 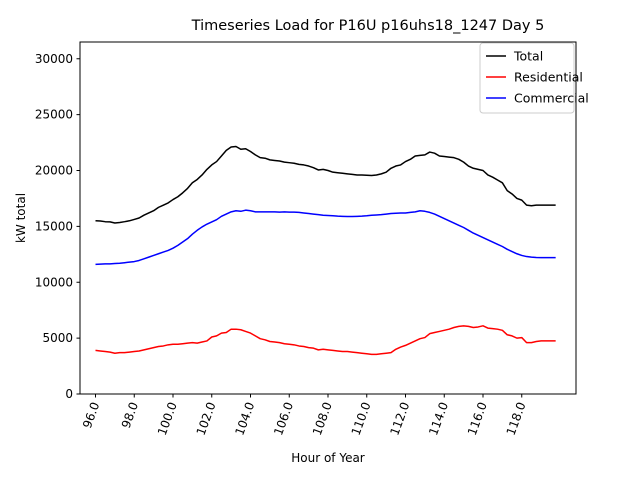 I want to click on x-tick-label: 104.0, so click(x=244, y=418).